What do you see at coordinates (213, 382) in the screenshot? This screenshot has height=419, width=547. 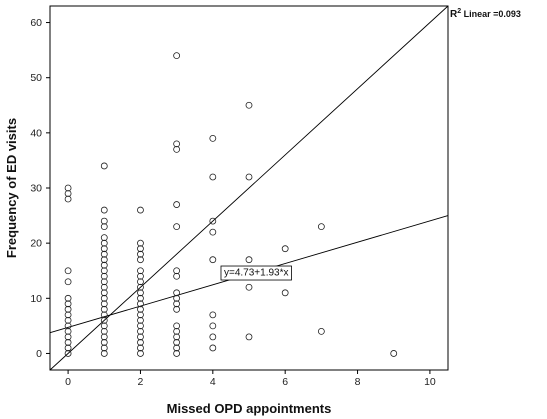 I see `x-tick-label: 4` at bounding box center [213, 382].